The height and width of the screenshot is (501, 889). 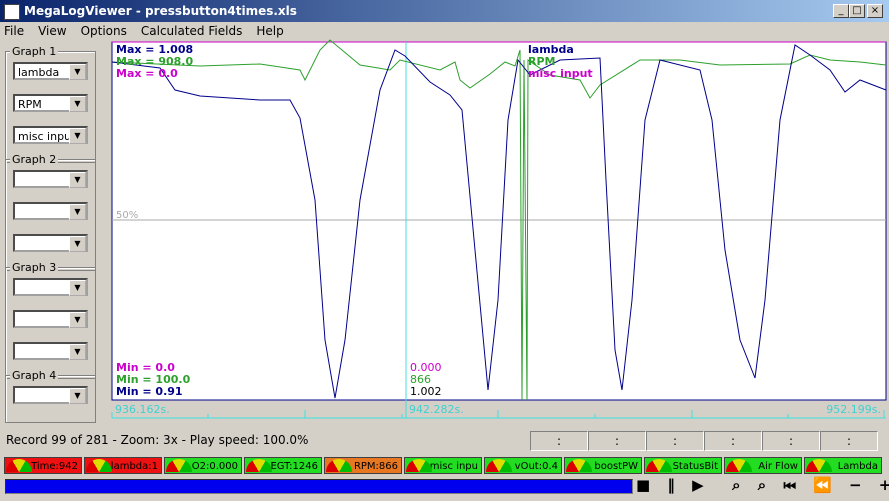 I want to click on menu-item: Calculated Fields, so click(x=191, y=31).